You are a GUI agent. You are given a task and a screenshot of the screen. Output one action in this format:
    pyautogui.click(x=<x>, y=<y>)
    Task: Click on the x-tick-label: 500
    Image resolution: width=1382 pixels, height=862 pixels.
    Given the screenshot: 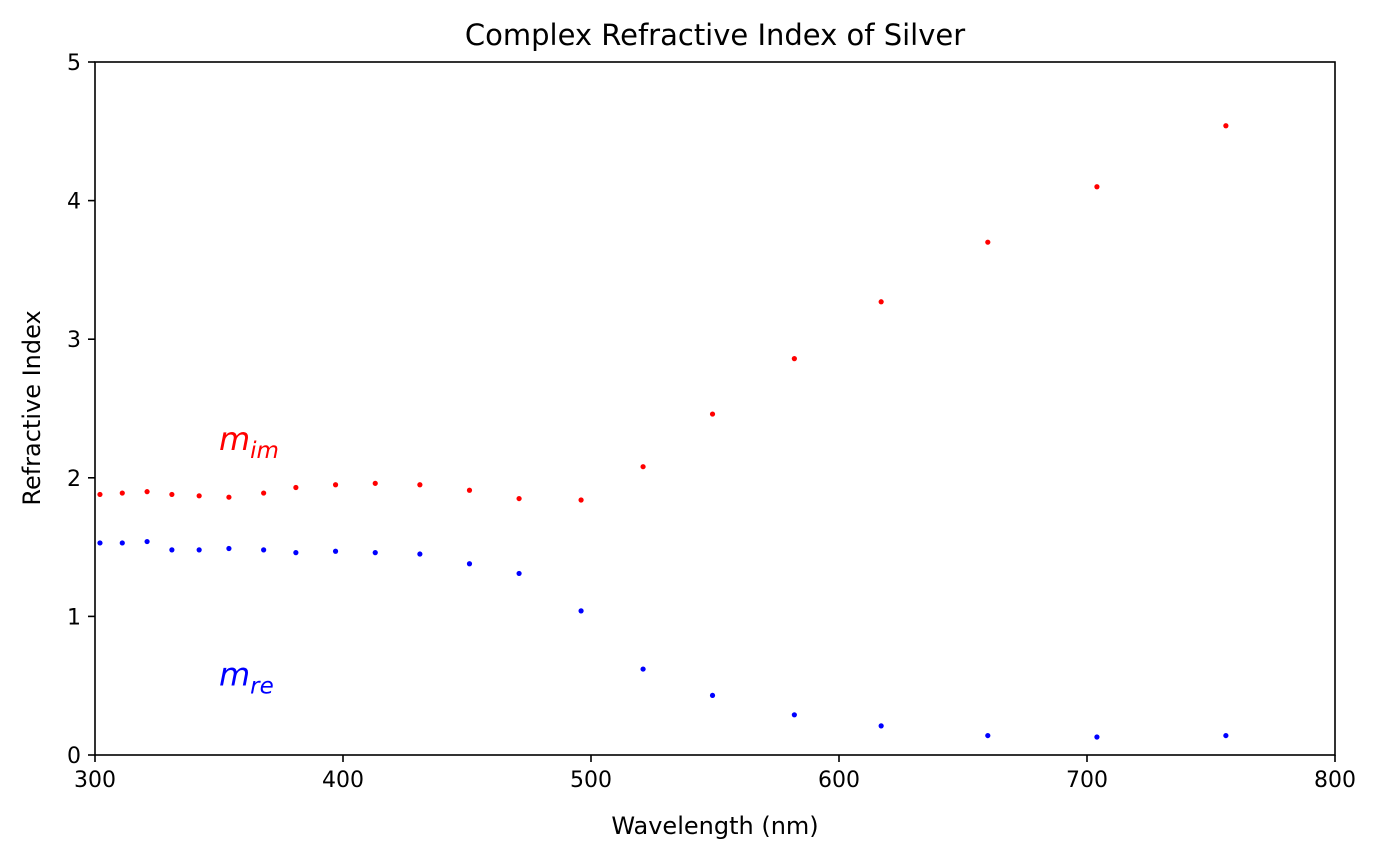 What is the action you would take?
    pyautogui.click(x=591, y=780)
    